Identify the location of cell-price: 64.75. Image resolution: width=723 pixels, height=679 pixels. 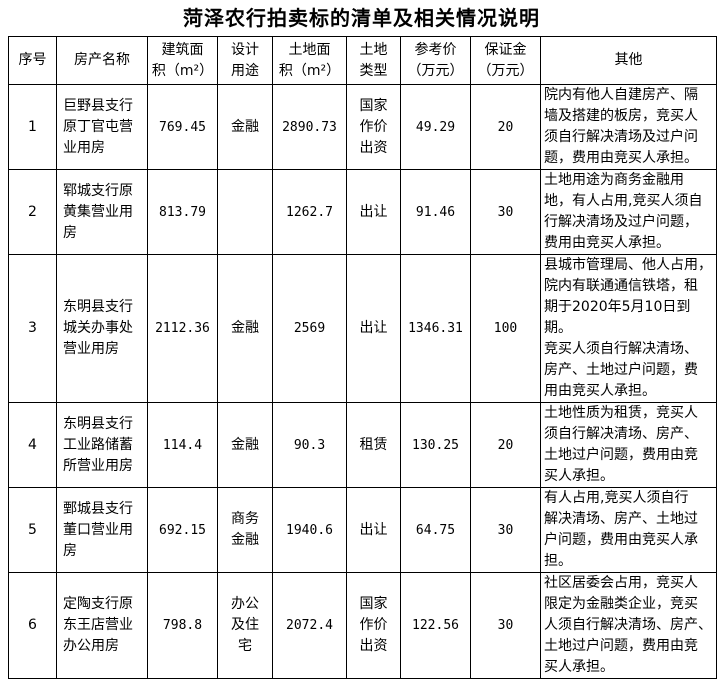
(435, 530).